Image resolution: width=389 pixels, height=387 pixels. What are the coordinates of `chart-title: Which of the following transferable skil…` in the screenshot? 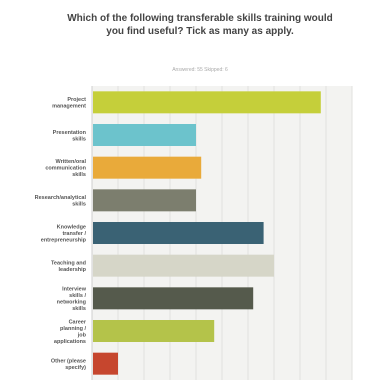 It's located at (200, 25).